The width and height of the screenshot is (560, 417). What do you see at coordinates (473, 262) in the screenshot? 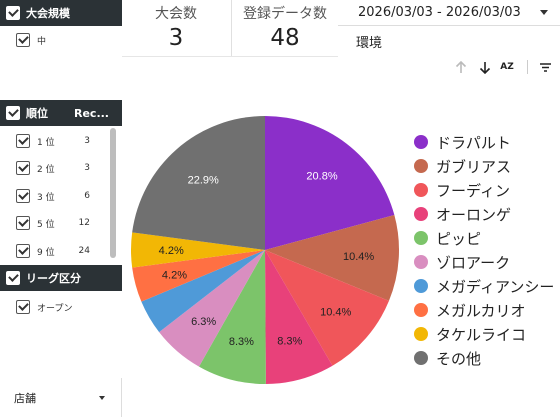
I see `legend-label: ゾロアーク` at bounding box center [473, 262].